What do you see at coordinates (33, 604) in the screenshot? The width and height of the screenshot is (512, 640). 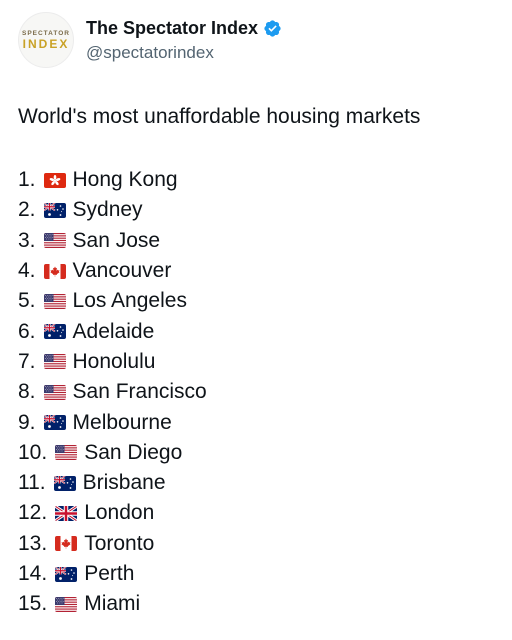 I see `rank-number: 15.` at bounding box center [33, 604].